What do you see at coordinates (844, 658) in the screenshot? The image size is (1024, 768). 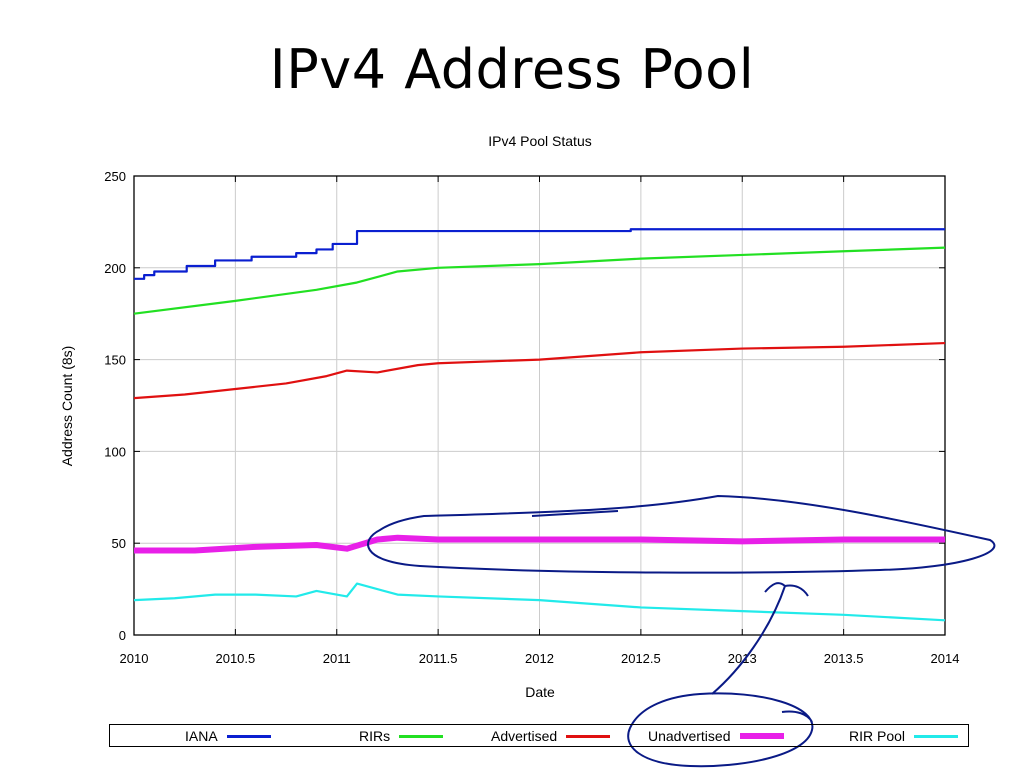 I see `x-tick-label: 2013.5` at bounding box center [844, 658].